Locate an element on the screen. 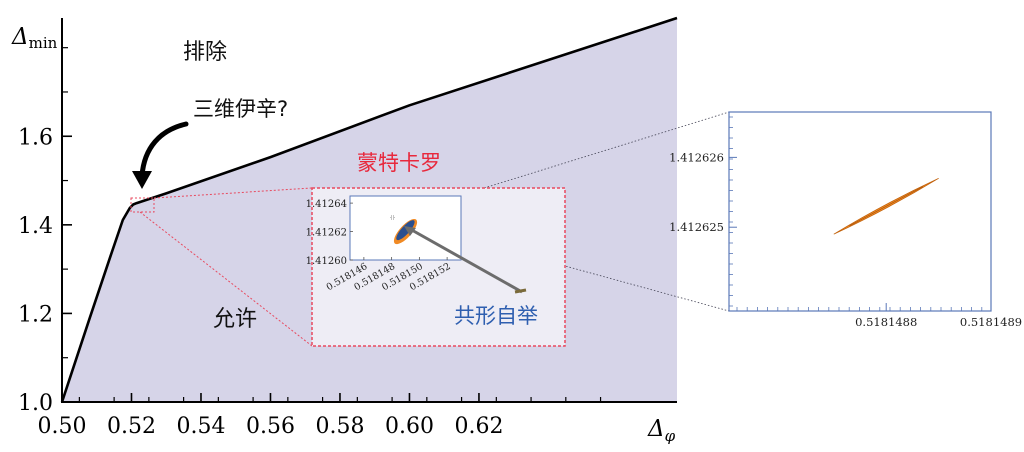  y-tick-label: 1.0 is located at coordinates (35, 403).